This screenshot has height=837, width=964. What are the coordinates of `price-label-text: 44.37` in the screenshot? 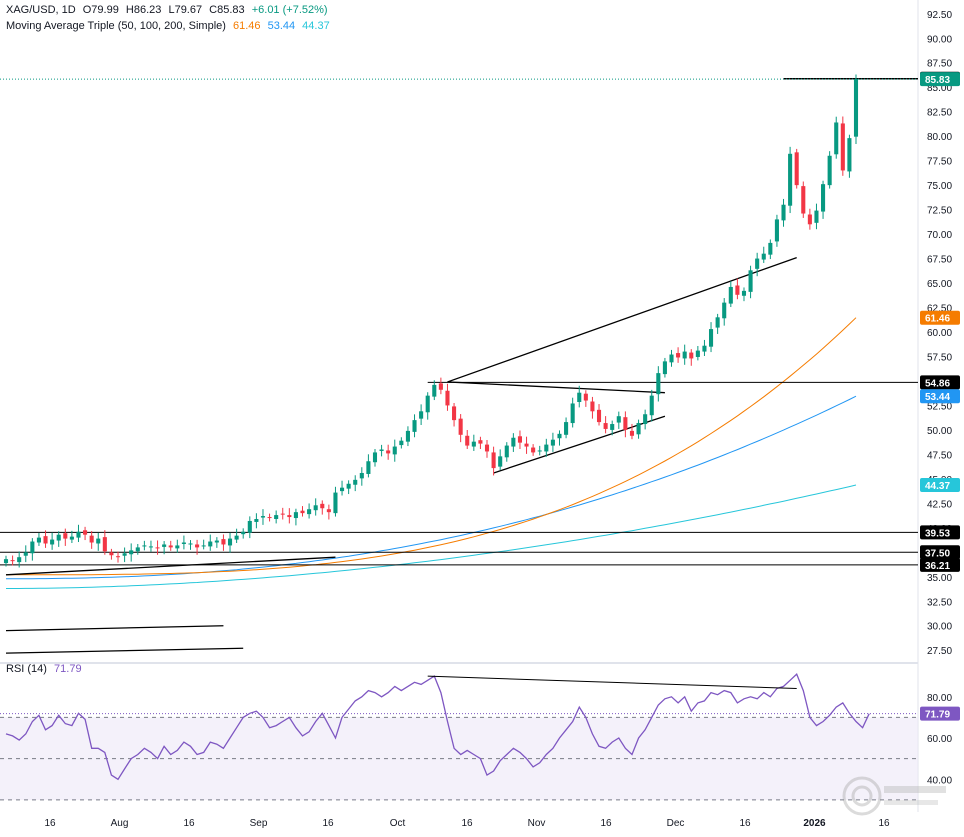 It's located at (937, 486).